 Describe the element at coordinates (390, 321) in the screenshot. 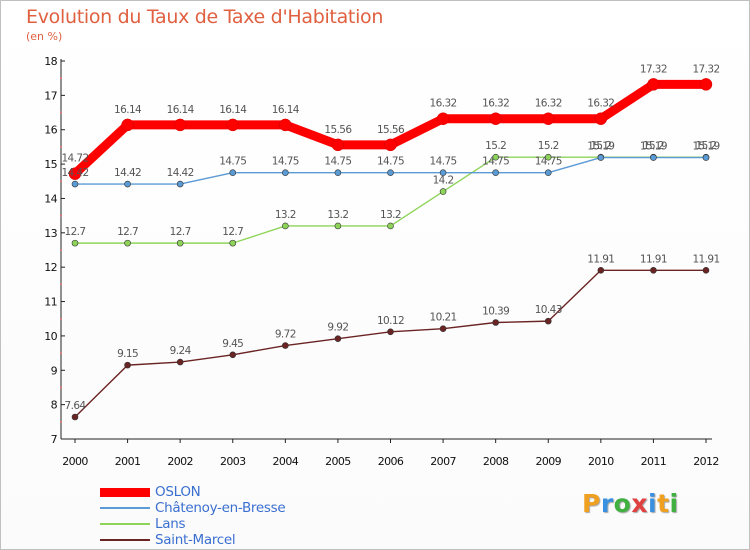

I see `data-label: 10.12` at that location.